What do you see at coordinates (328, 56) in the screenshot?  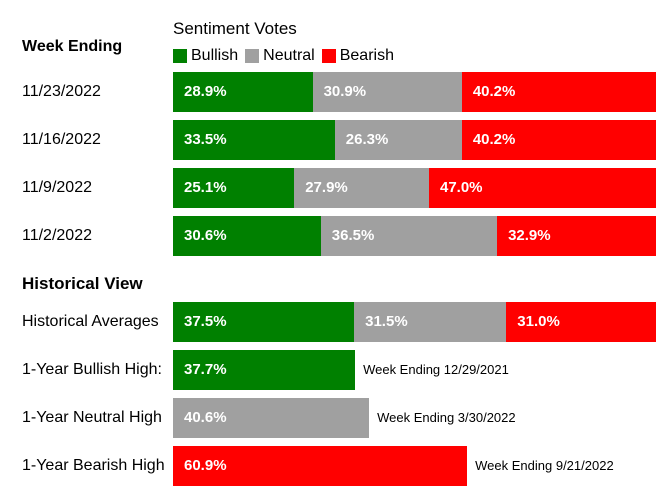 I see `legend-swatch-bearish` at bounding box center [328, 56].